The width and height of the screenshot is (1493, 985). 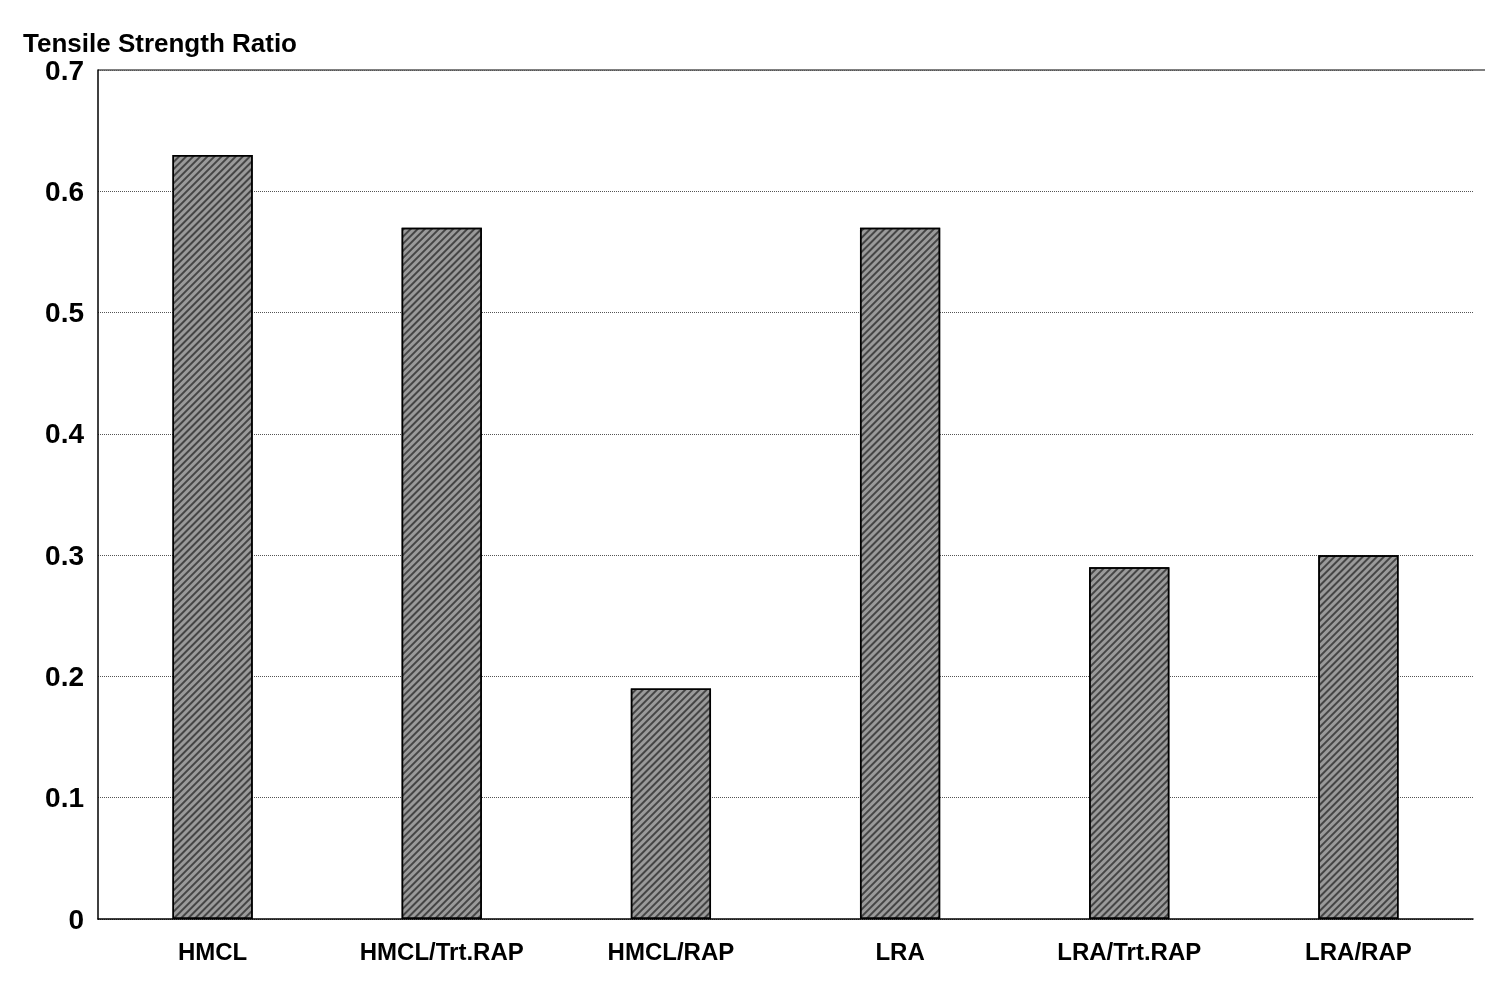 I want to click on y-tick-label: 0.4, so click(x=65, y=434).